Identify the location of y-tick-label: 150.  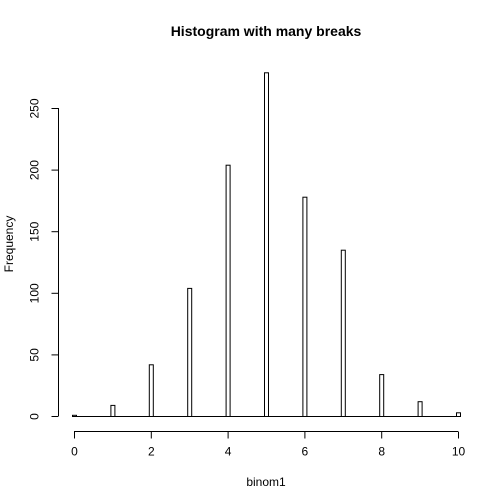
(35, 231).